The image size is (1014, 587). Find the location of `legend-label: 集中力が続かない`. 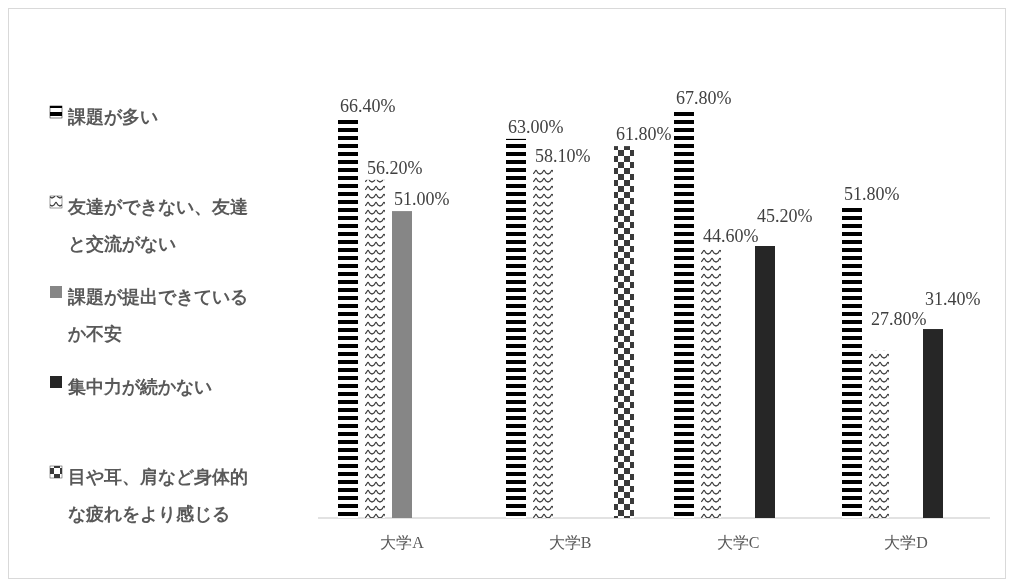

legend-label: 集中力が続かない is located at coordinates (139, 386).